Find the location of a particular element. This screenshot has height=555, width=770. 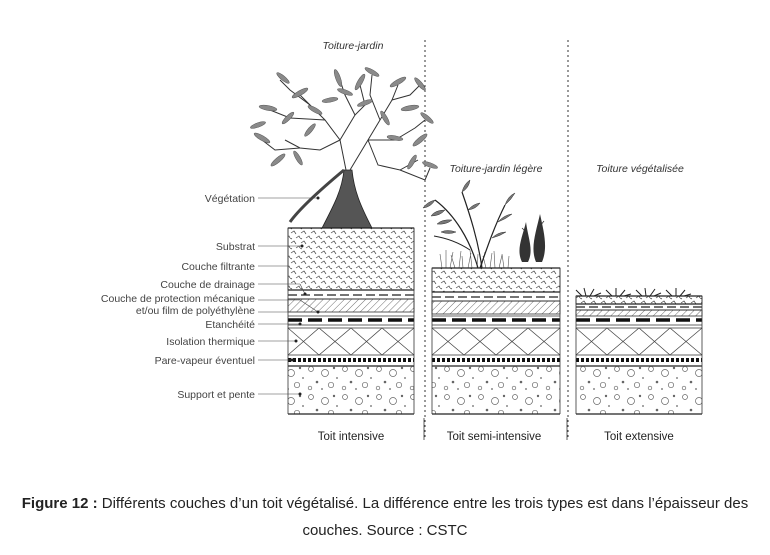

label-support: Support et pente is located at coordinates (216, 395).